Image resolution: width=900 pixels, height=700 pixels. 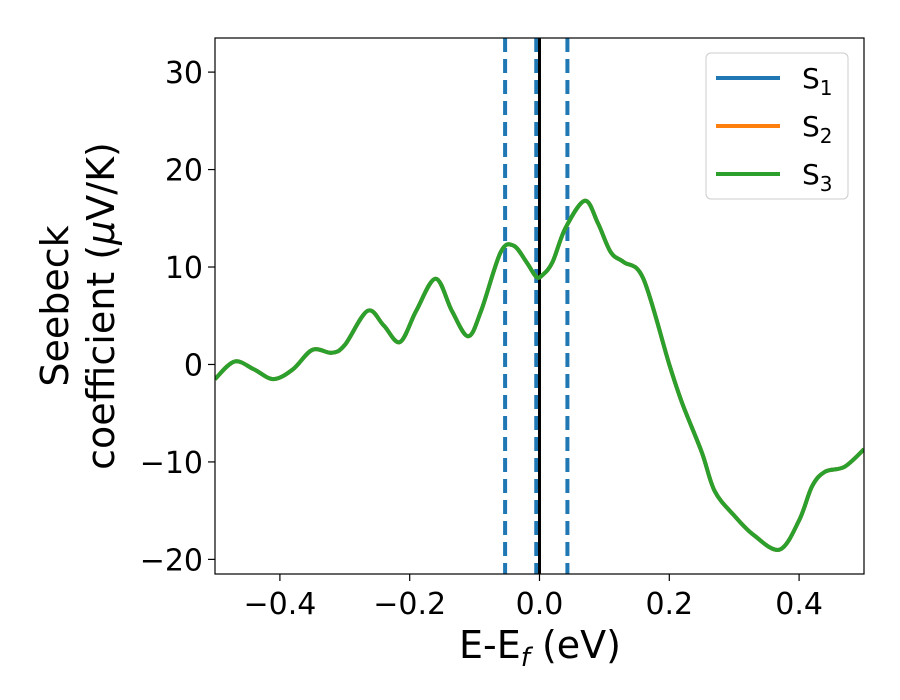 What do you see at coordinates (193, 365) in the screenshot?
I see `y-tick-label: 0` at bounding box center [193, 365].